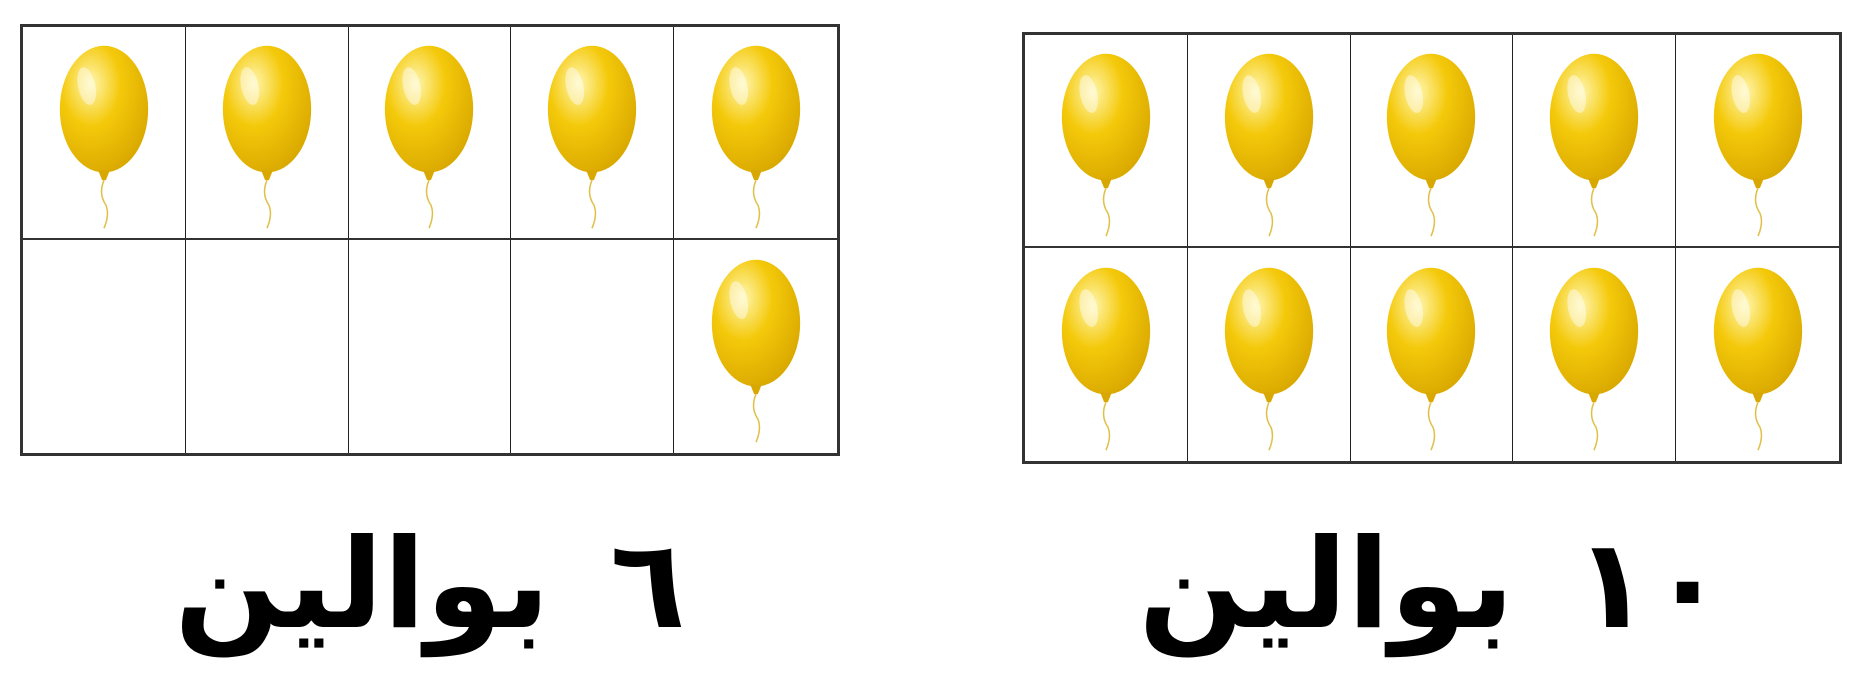 The width and height of the screenshot is (1862, 673). I want to click on caption-right: ١٠ بوالين, so click(1432, 585).